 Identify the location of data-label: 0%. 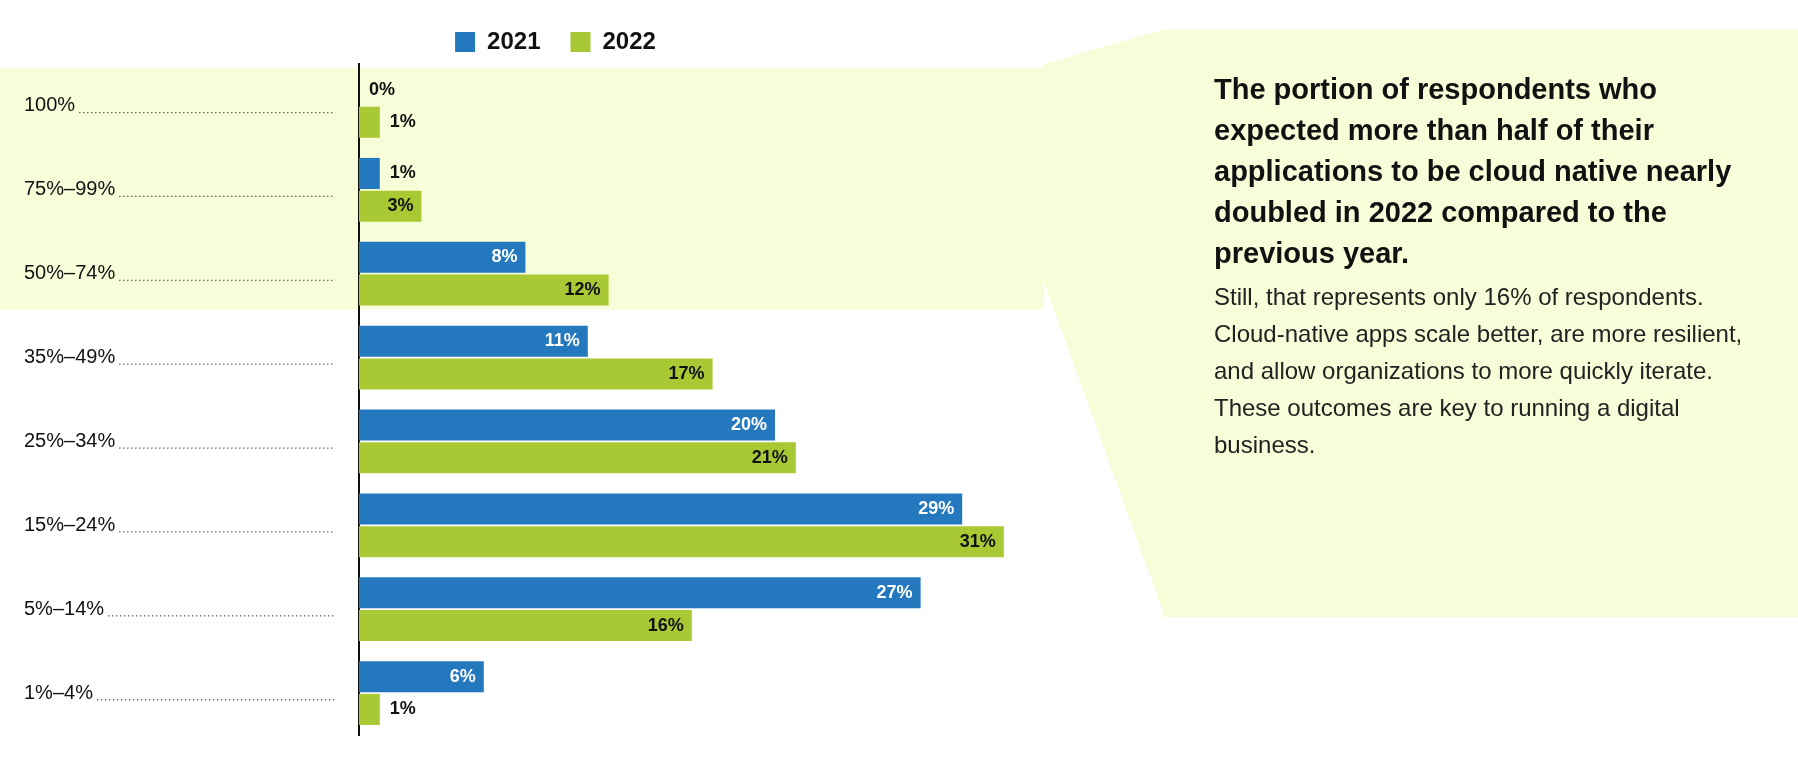
(382, 88).